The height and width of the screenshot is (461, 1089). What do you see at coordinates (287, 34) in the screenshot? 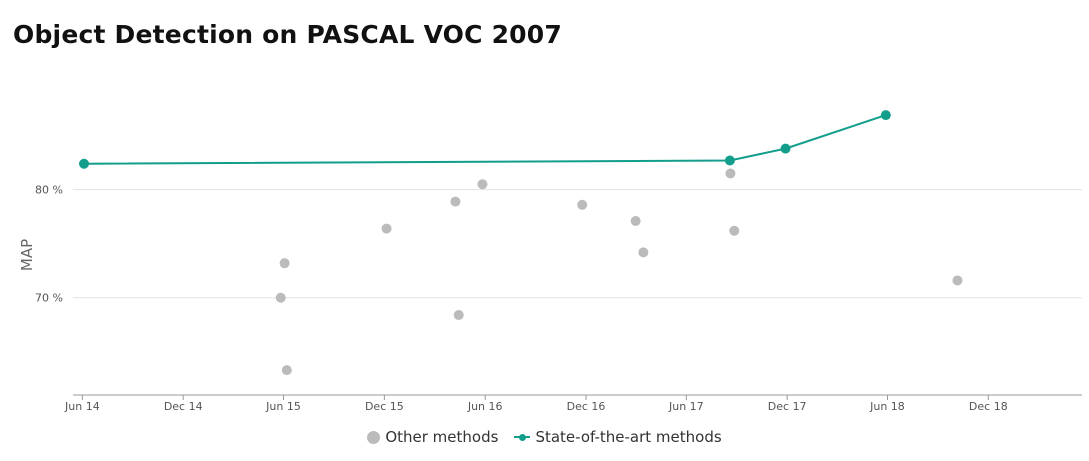
I see `chart-title: Object Detection on PASCAL VOC 2007` at bounding box center [287, 34].